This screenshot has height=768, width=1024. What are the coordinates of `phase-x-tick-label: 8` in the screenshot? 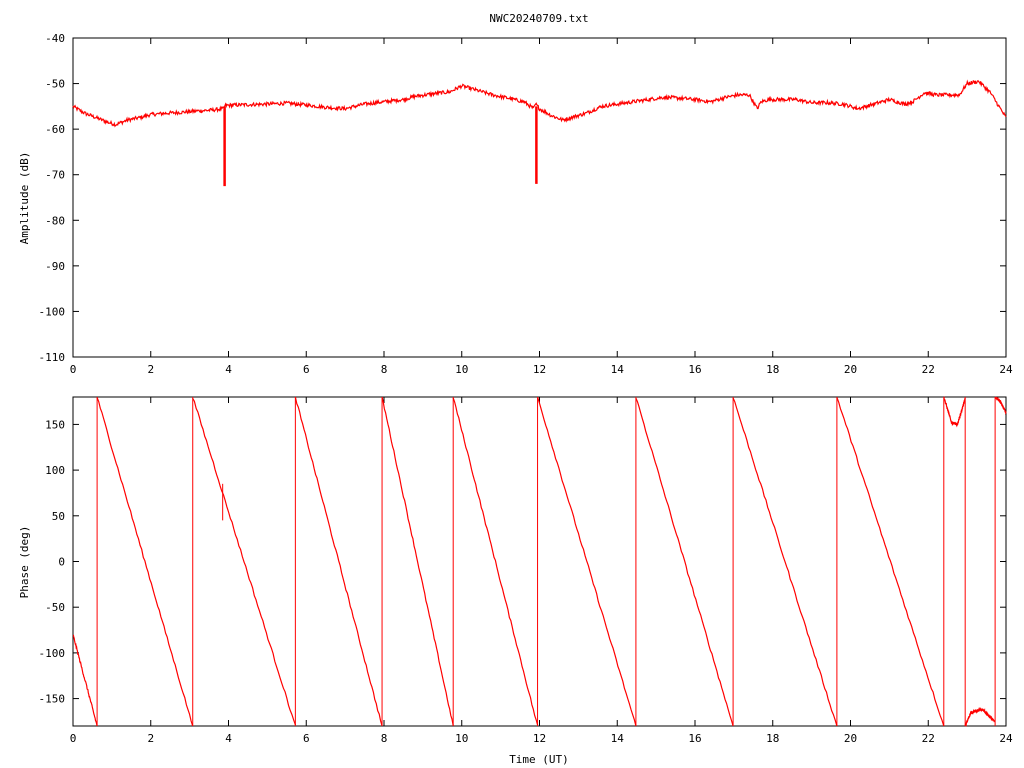 It's located at (384, 738).